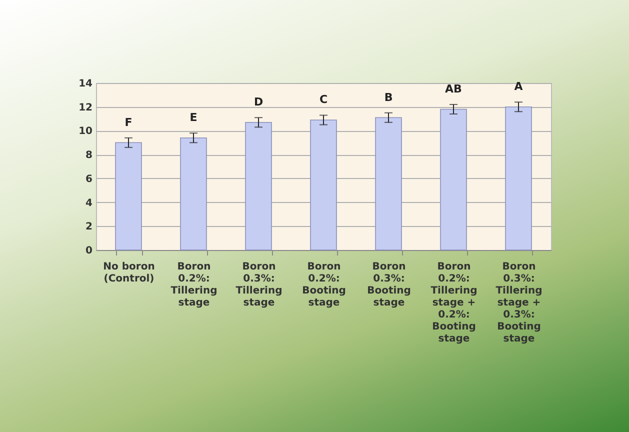 The image size is (629, 432). Describe the element at coordinates (85, 84) in the screenshot. I see `y-tick-label: 14` at that location.